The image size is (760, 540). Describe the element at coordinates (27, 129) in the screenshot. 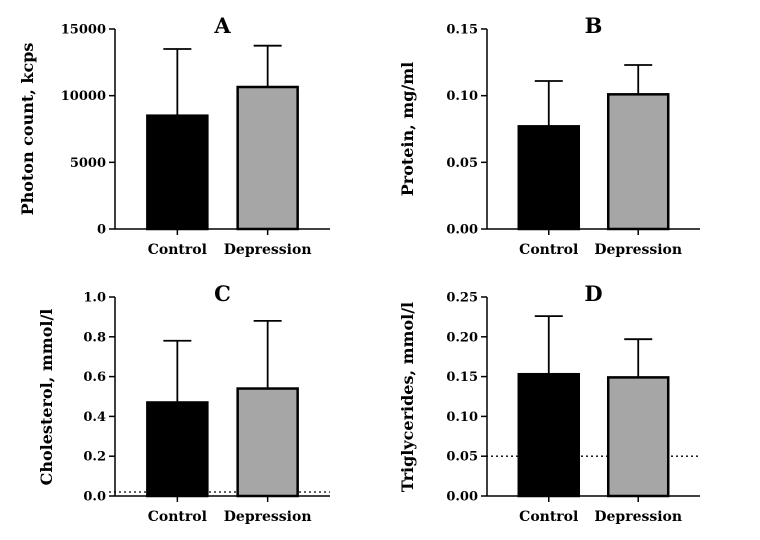

I see `y-axis-label: Photon count, kcps` at that location.